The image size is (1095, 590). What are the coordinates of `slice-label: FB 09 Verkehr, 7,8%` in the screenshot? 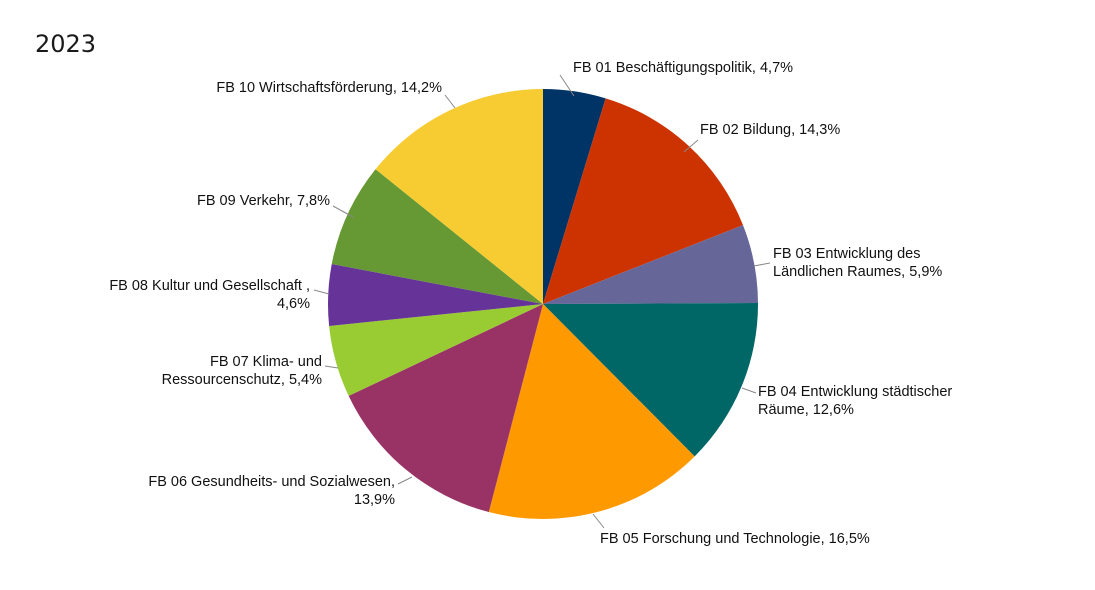 It's located at (263, 201).